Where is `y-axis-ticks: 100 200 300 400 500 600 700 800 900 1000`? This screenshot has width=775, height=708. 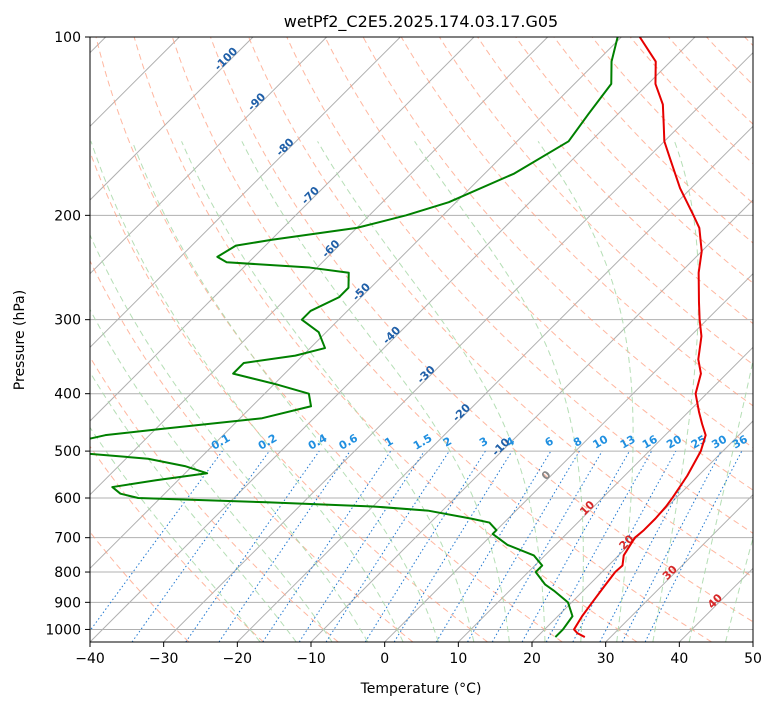
y-axis-ticks: 100 200 300 400 500 600 700 800 900 1000 is located at coordinates (67, 334).